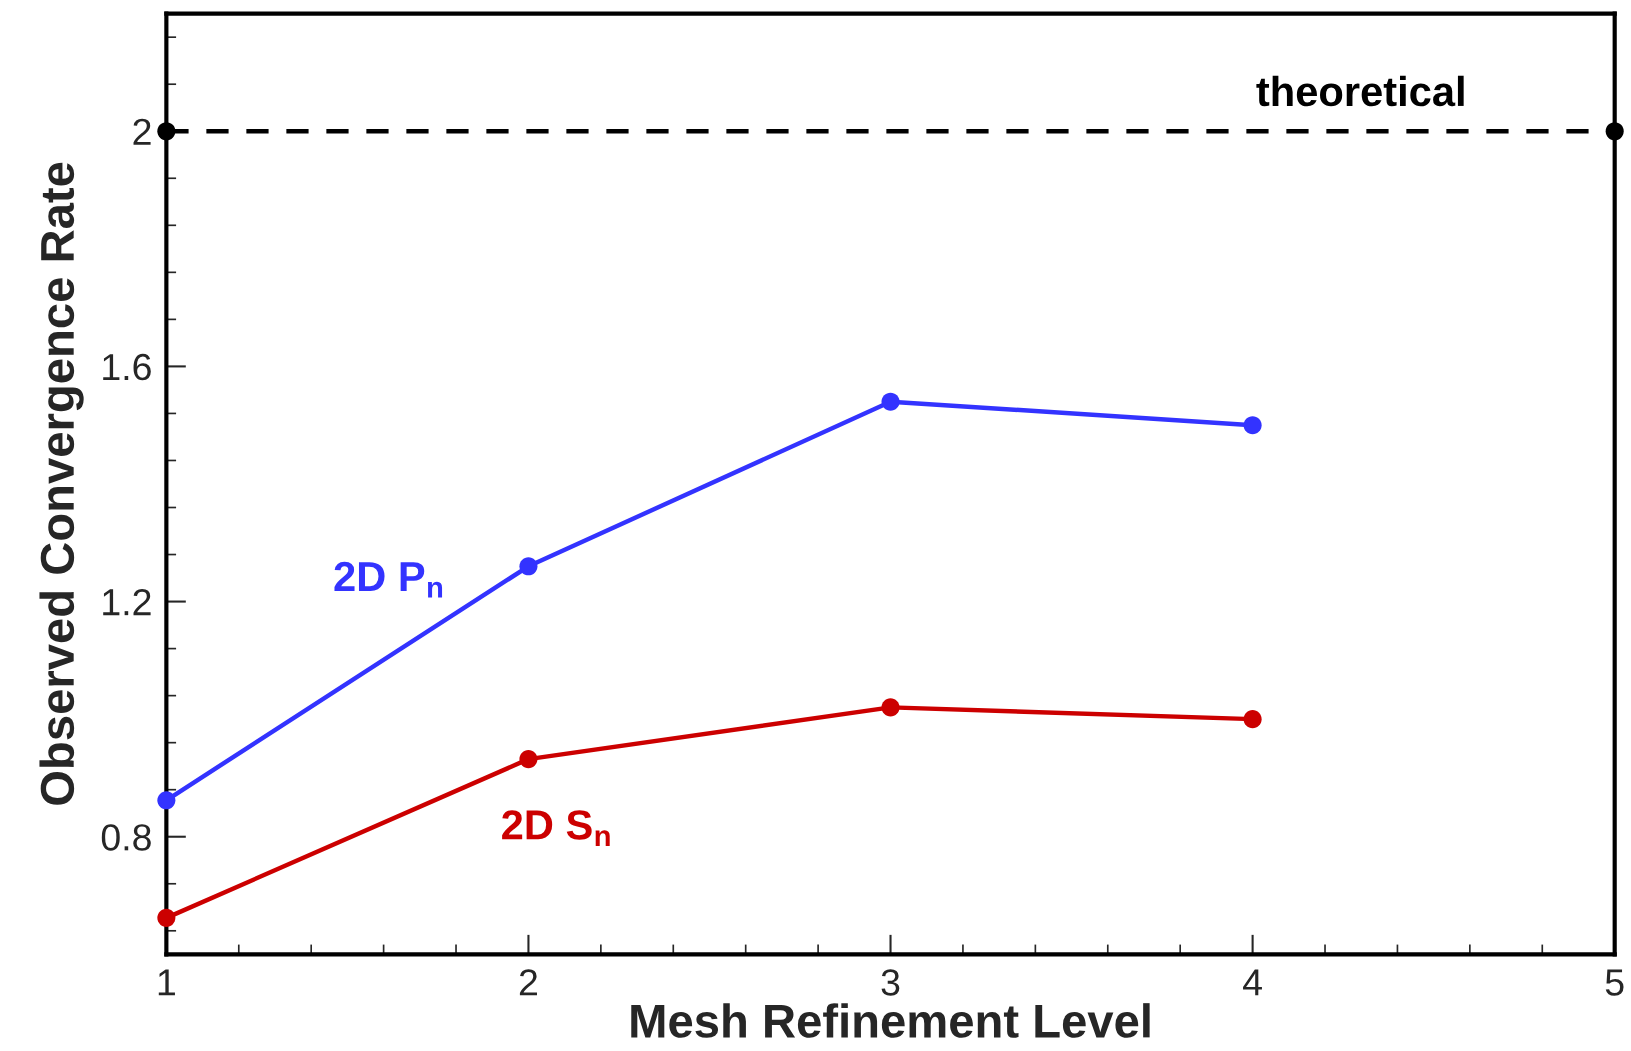  What do you see at coordinates (61, 483) in the screenshot?
I see `y-axis-title: Observed Convergence Rate` at bounding box center [61, 483].